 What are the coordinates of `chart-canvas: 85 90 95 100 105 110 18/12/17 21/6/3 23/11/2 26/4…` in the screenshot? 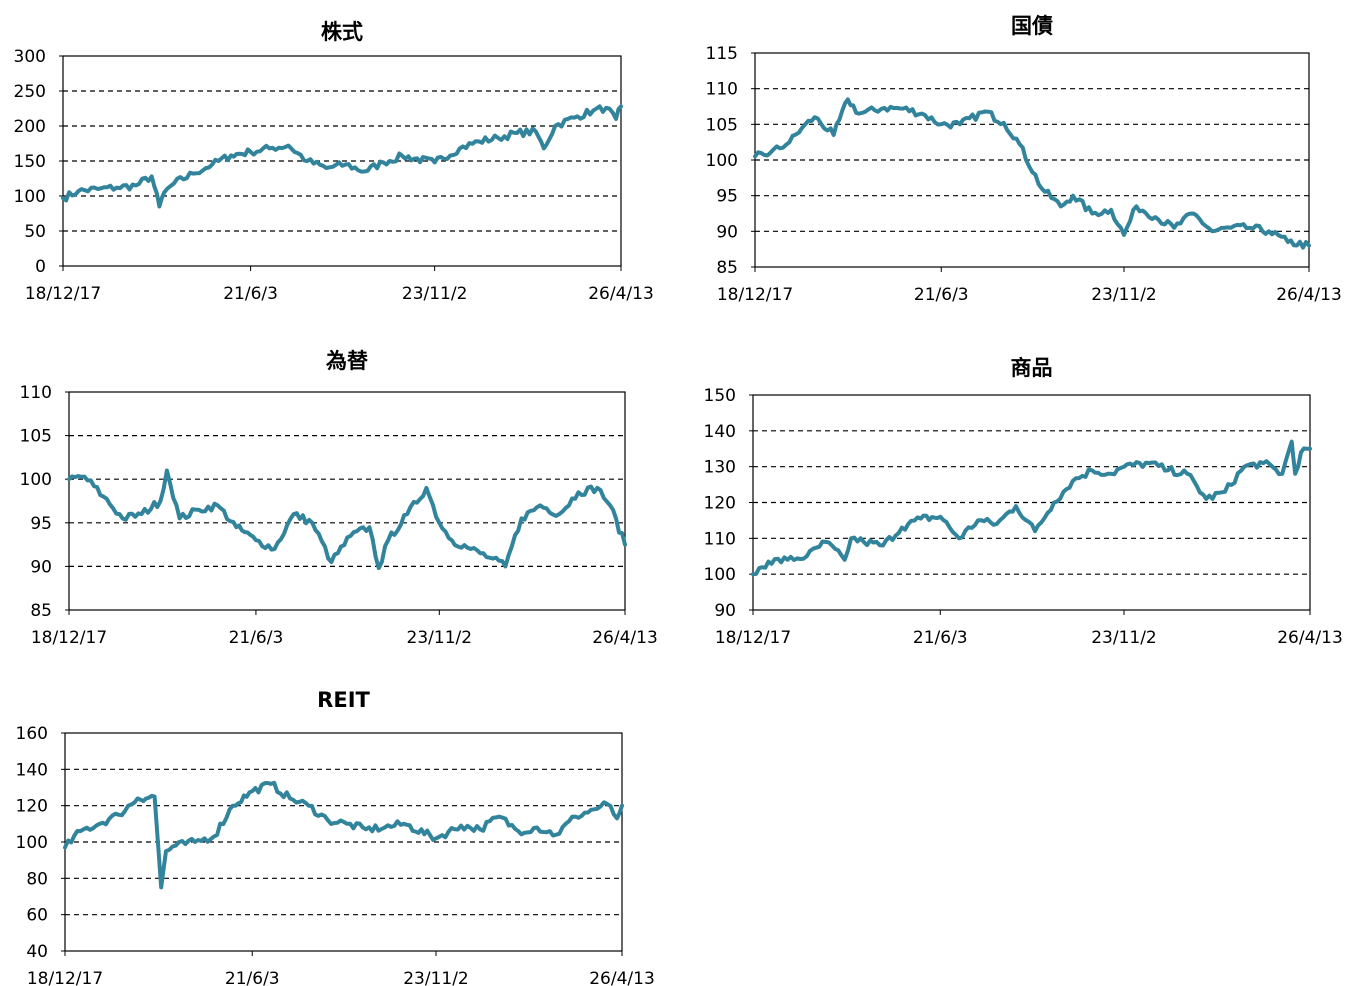 It's located at (339, 515).